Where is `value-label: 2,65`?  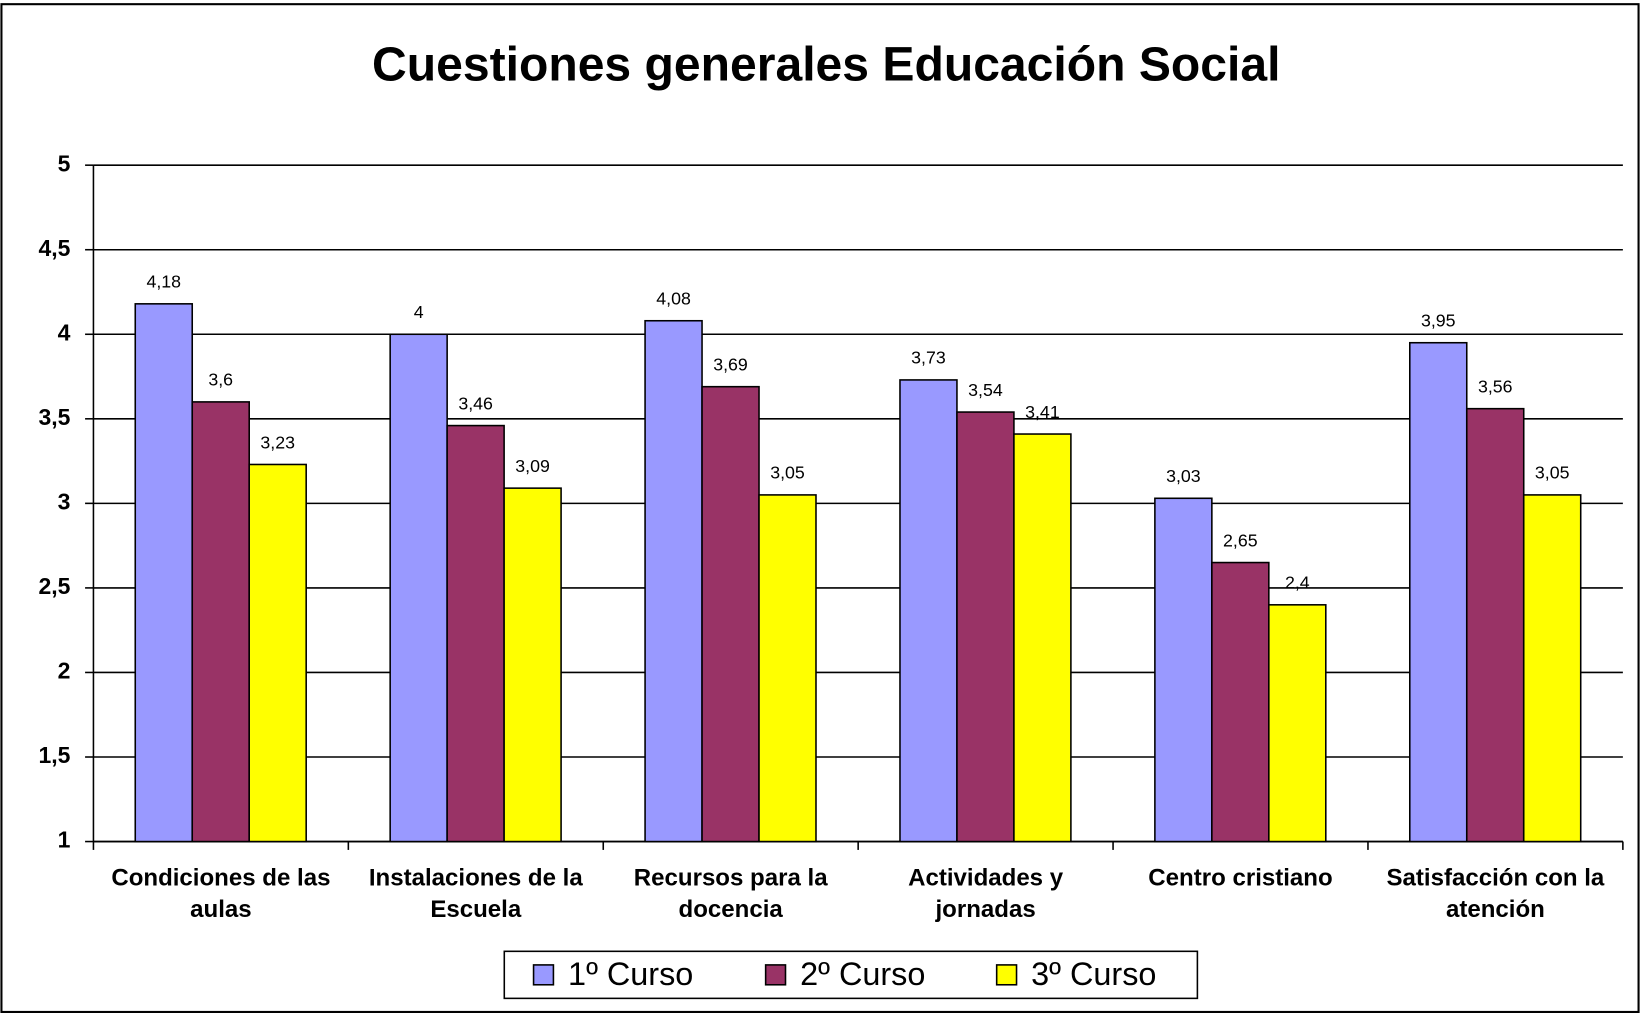
value-label: 2,65 is located at coordinates (1240, 540).